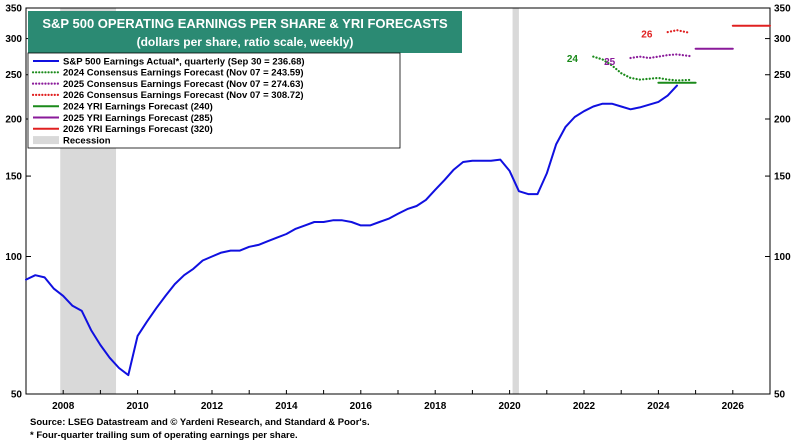  Describe the element at coordinates (584, 406) in the screenshot. I see `x-tick-label: 2022` at that location.